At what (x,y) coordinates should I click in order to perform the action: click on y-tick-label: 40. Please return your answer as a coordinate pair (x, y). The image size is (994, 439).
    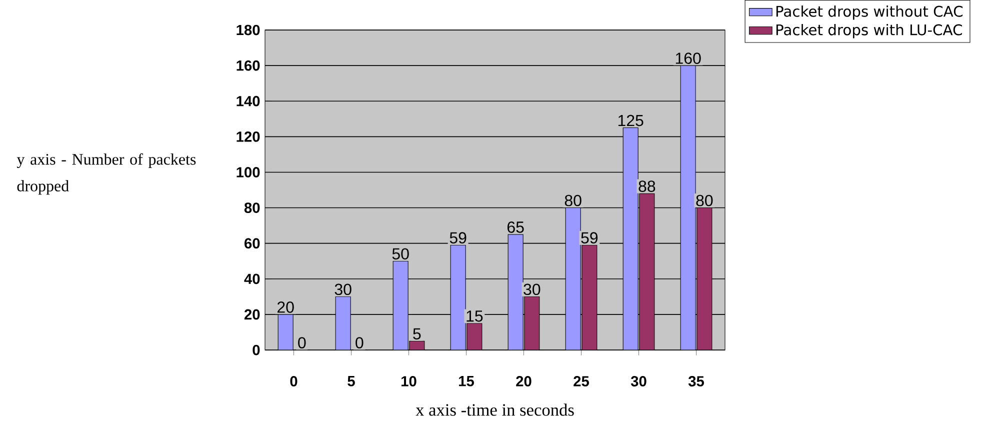
    Looking at the image, I should click on (252, 279).